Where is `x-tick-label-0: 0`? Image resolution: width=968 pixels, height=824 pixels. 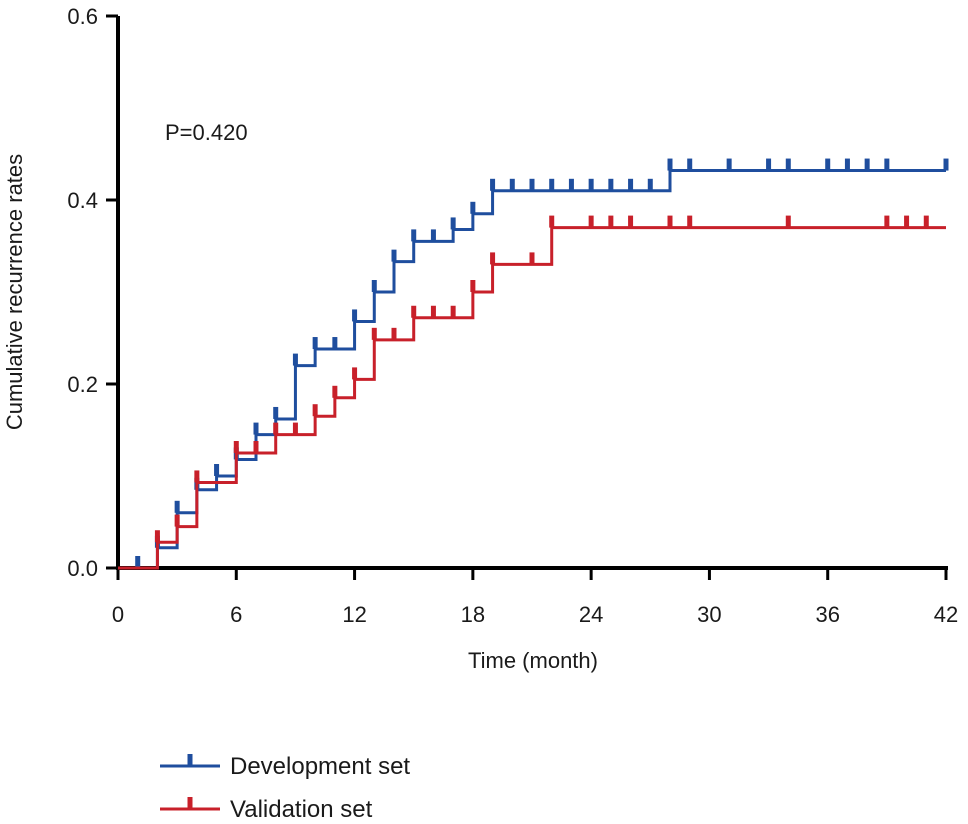 x-tick-label-0: 0 is located at coordinates (118, 614).